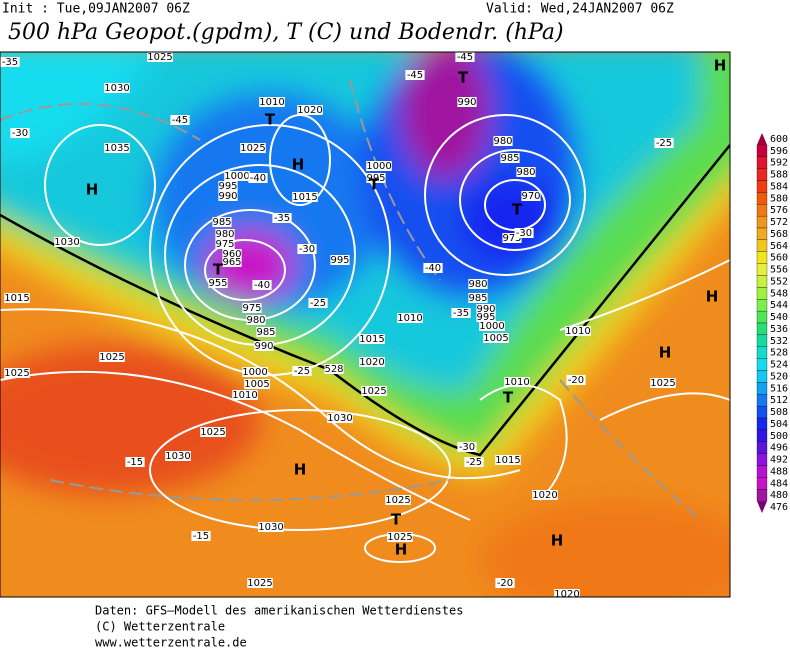  I want to click on colorbar-label: 592, so click(779, 163).